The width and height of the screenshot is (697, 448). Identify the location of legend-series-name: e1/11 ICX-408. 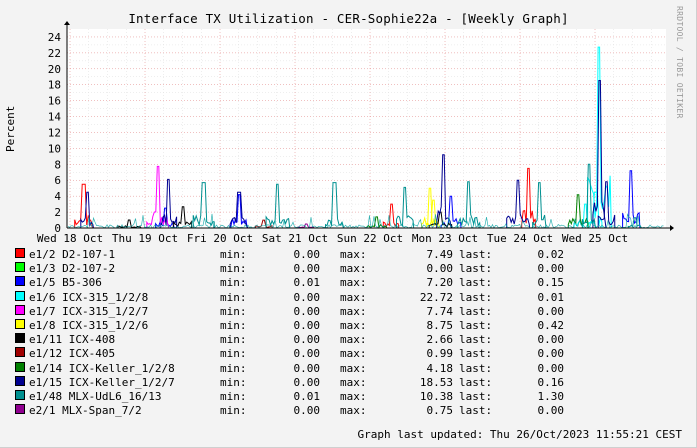
(72, 340).